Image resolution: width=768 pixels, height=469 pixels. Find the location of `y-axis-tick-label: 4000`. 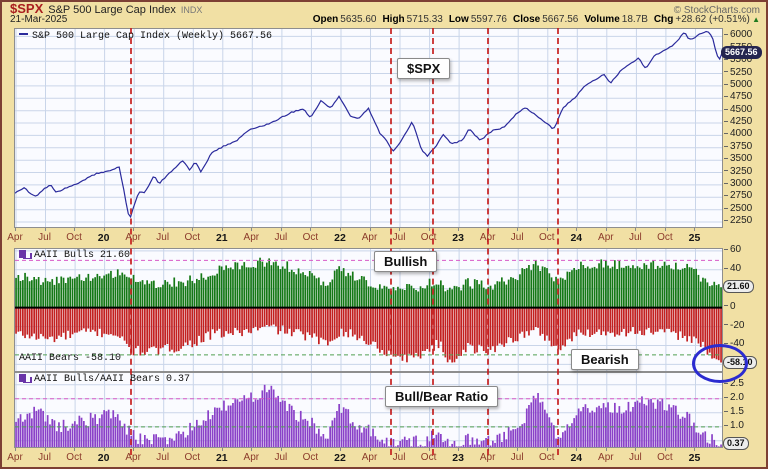

y-axis-tick-label: 4000 is located at coordinates (738, 133).